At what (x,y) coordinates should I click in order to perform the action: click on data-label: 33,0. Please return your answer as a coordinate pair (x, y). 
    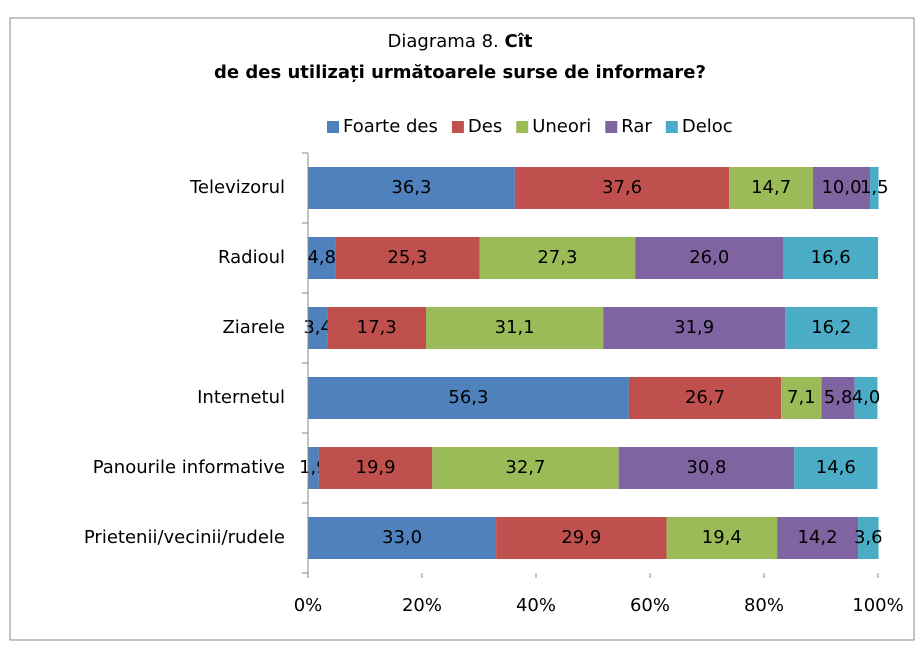
    Looking at the image, I should click on (402, 537).